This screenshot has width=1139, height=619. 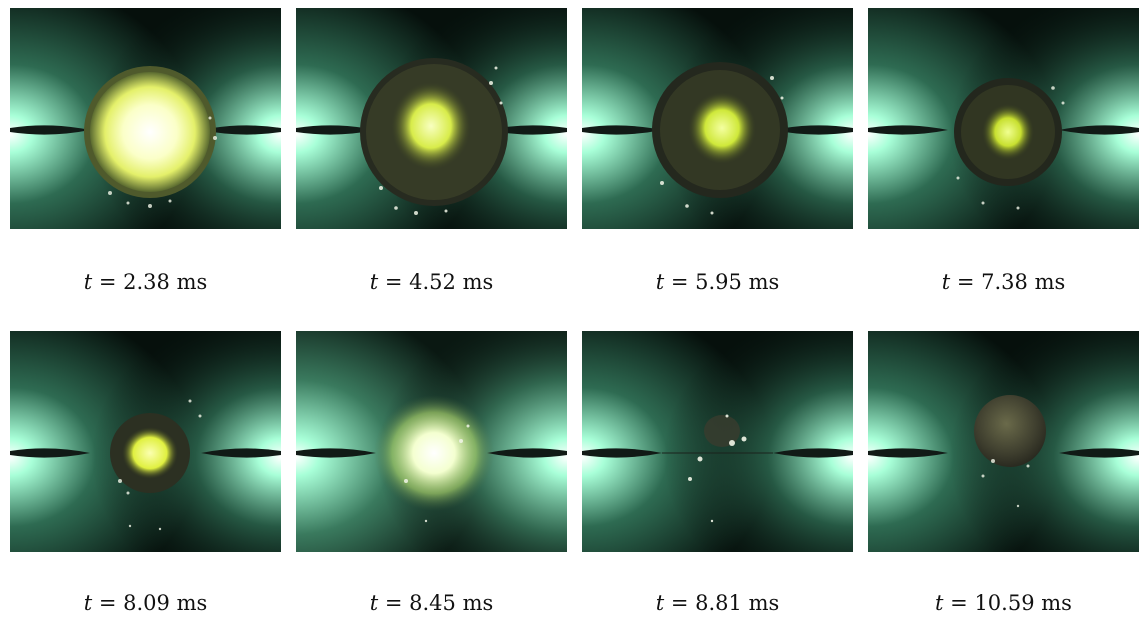 What do you see at coordinates (717, 603) in the screenshot?
I see `frame-7-caption: t = 8.81 ms` at bounding box center [717, 603].